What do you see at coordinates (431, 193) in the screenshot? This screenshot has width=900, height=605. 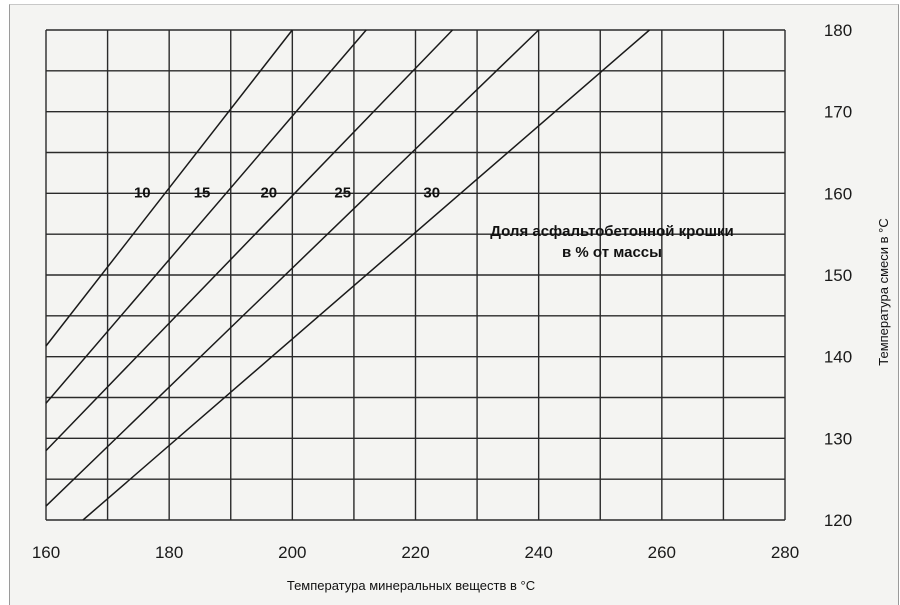 I see `series-label-30: 30` at bounding box center [431, 193].